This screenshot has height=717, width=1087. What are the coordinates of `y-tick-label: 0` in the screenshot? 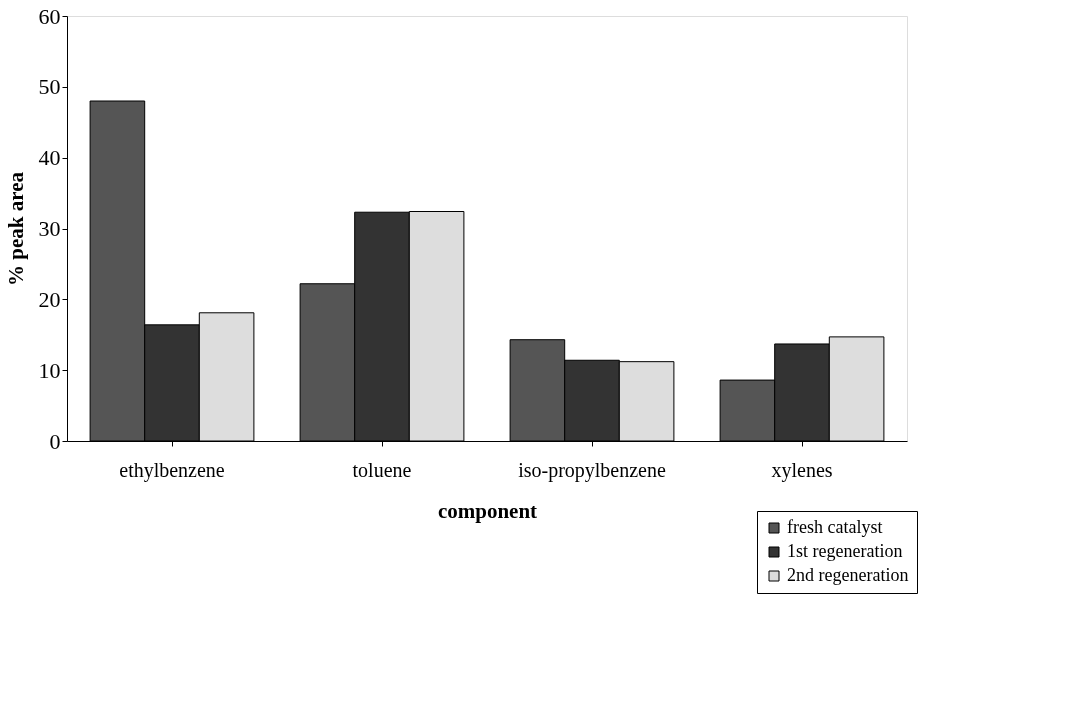 It's located at (55, 441).